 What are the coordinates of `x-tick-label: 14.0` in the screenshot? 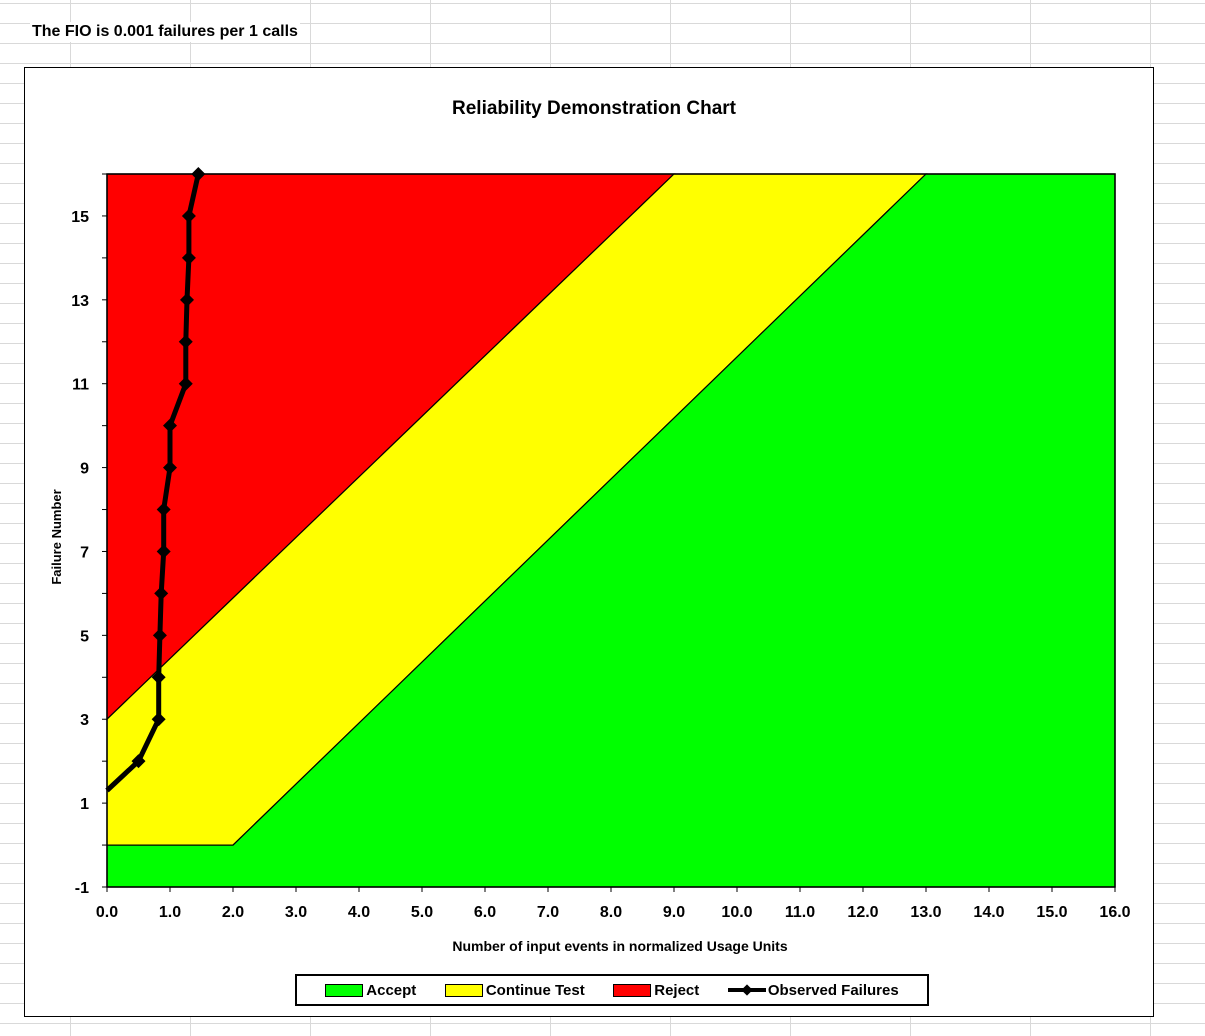 It's located at (988, 912).